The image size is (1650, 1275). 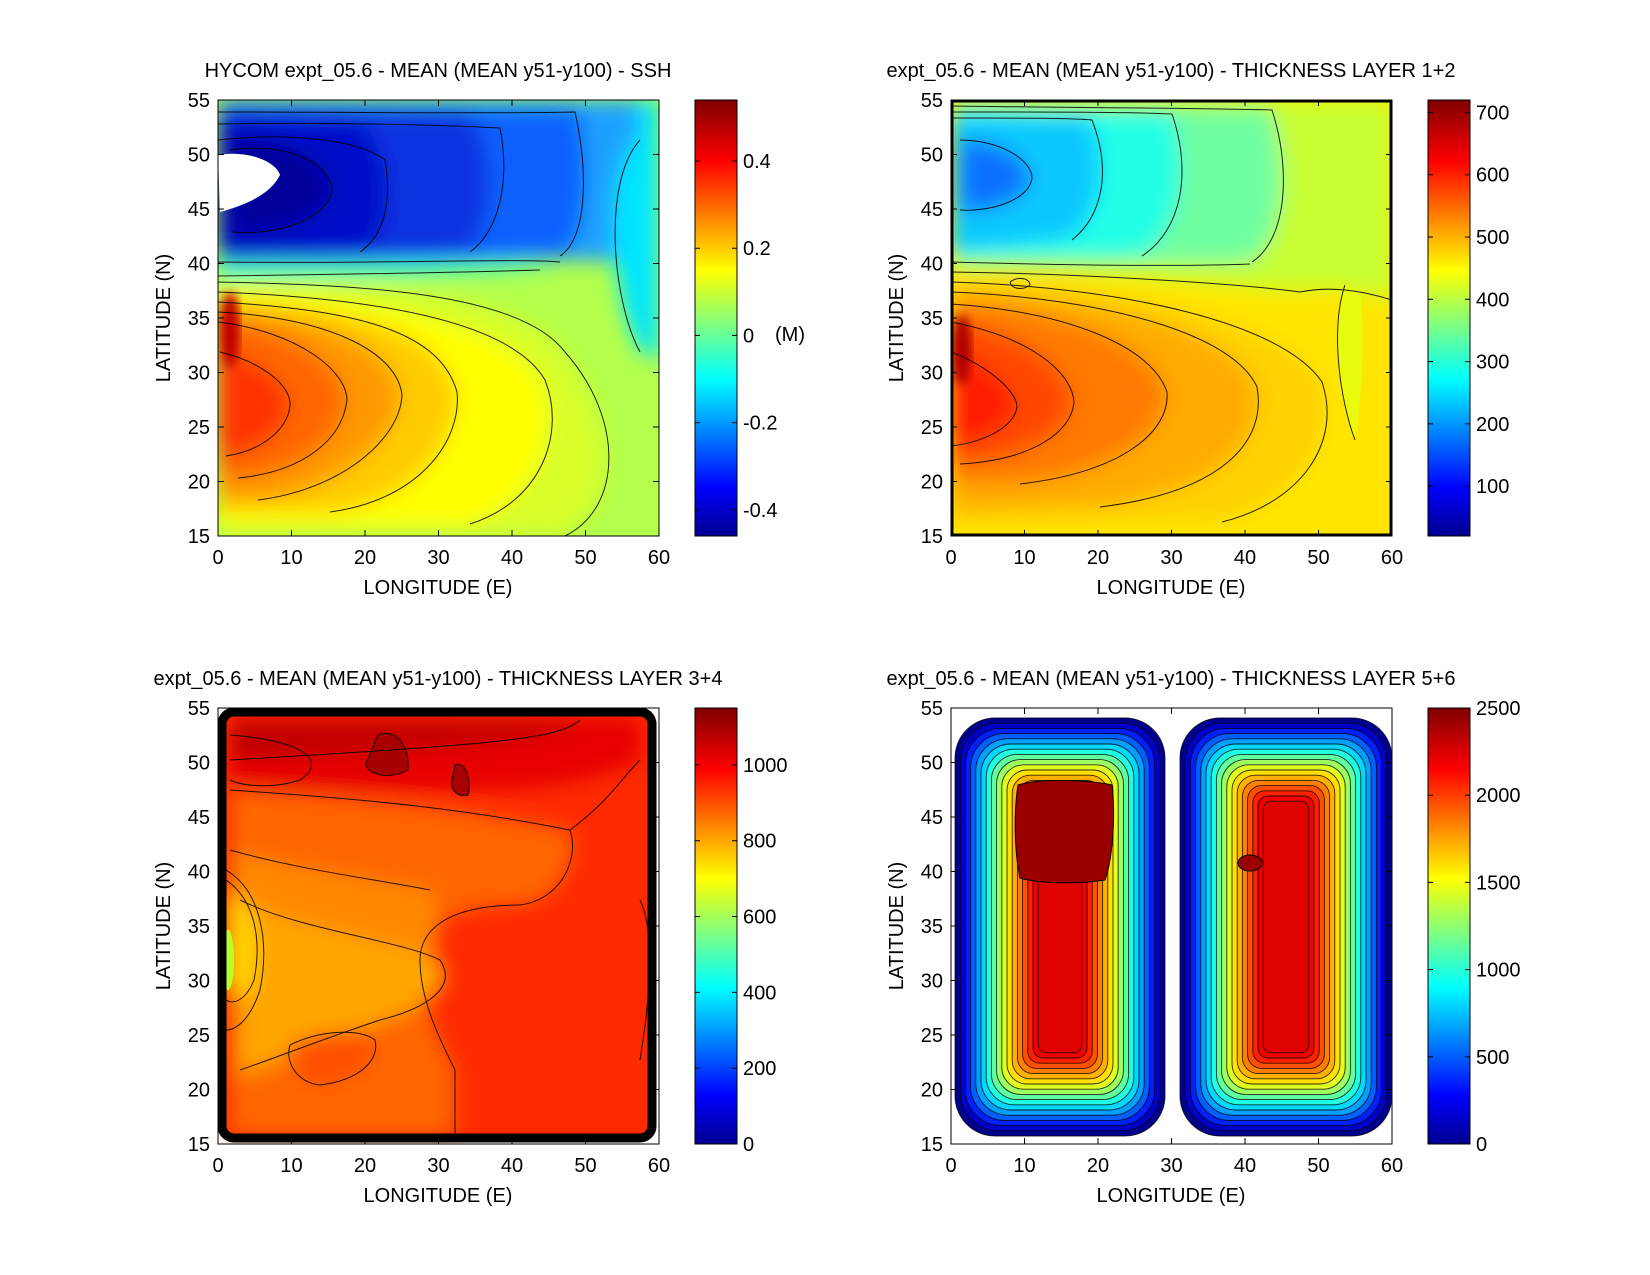 What do you see at coordinates (585, 1166) in the screenshot?
I see `layer34-x-tick-label: 50` at bounding box center [585, 1166].